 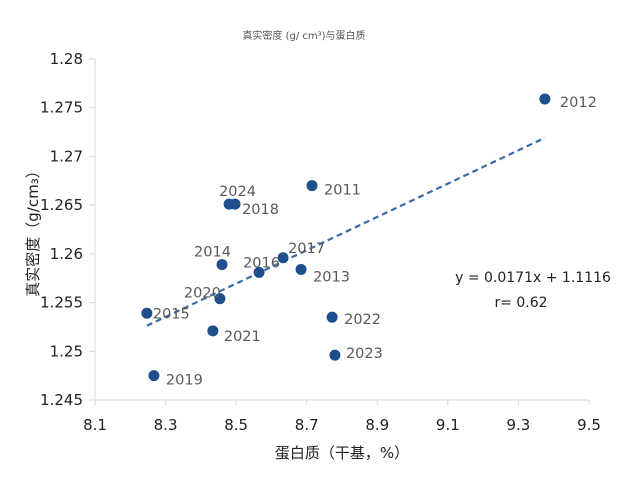 What do you see at coordinates (166, 425) in the screenshot?
I see `x-tick-label: 8.3` at bounding box center [166, 425].